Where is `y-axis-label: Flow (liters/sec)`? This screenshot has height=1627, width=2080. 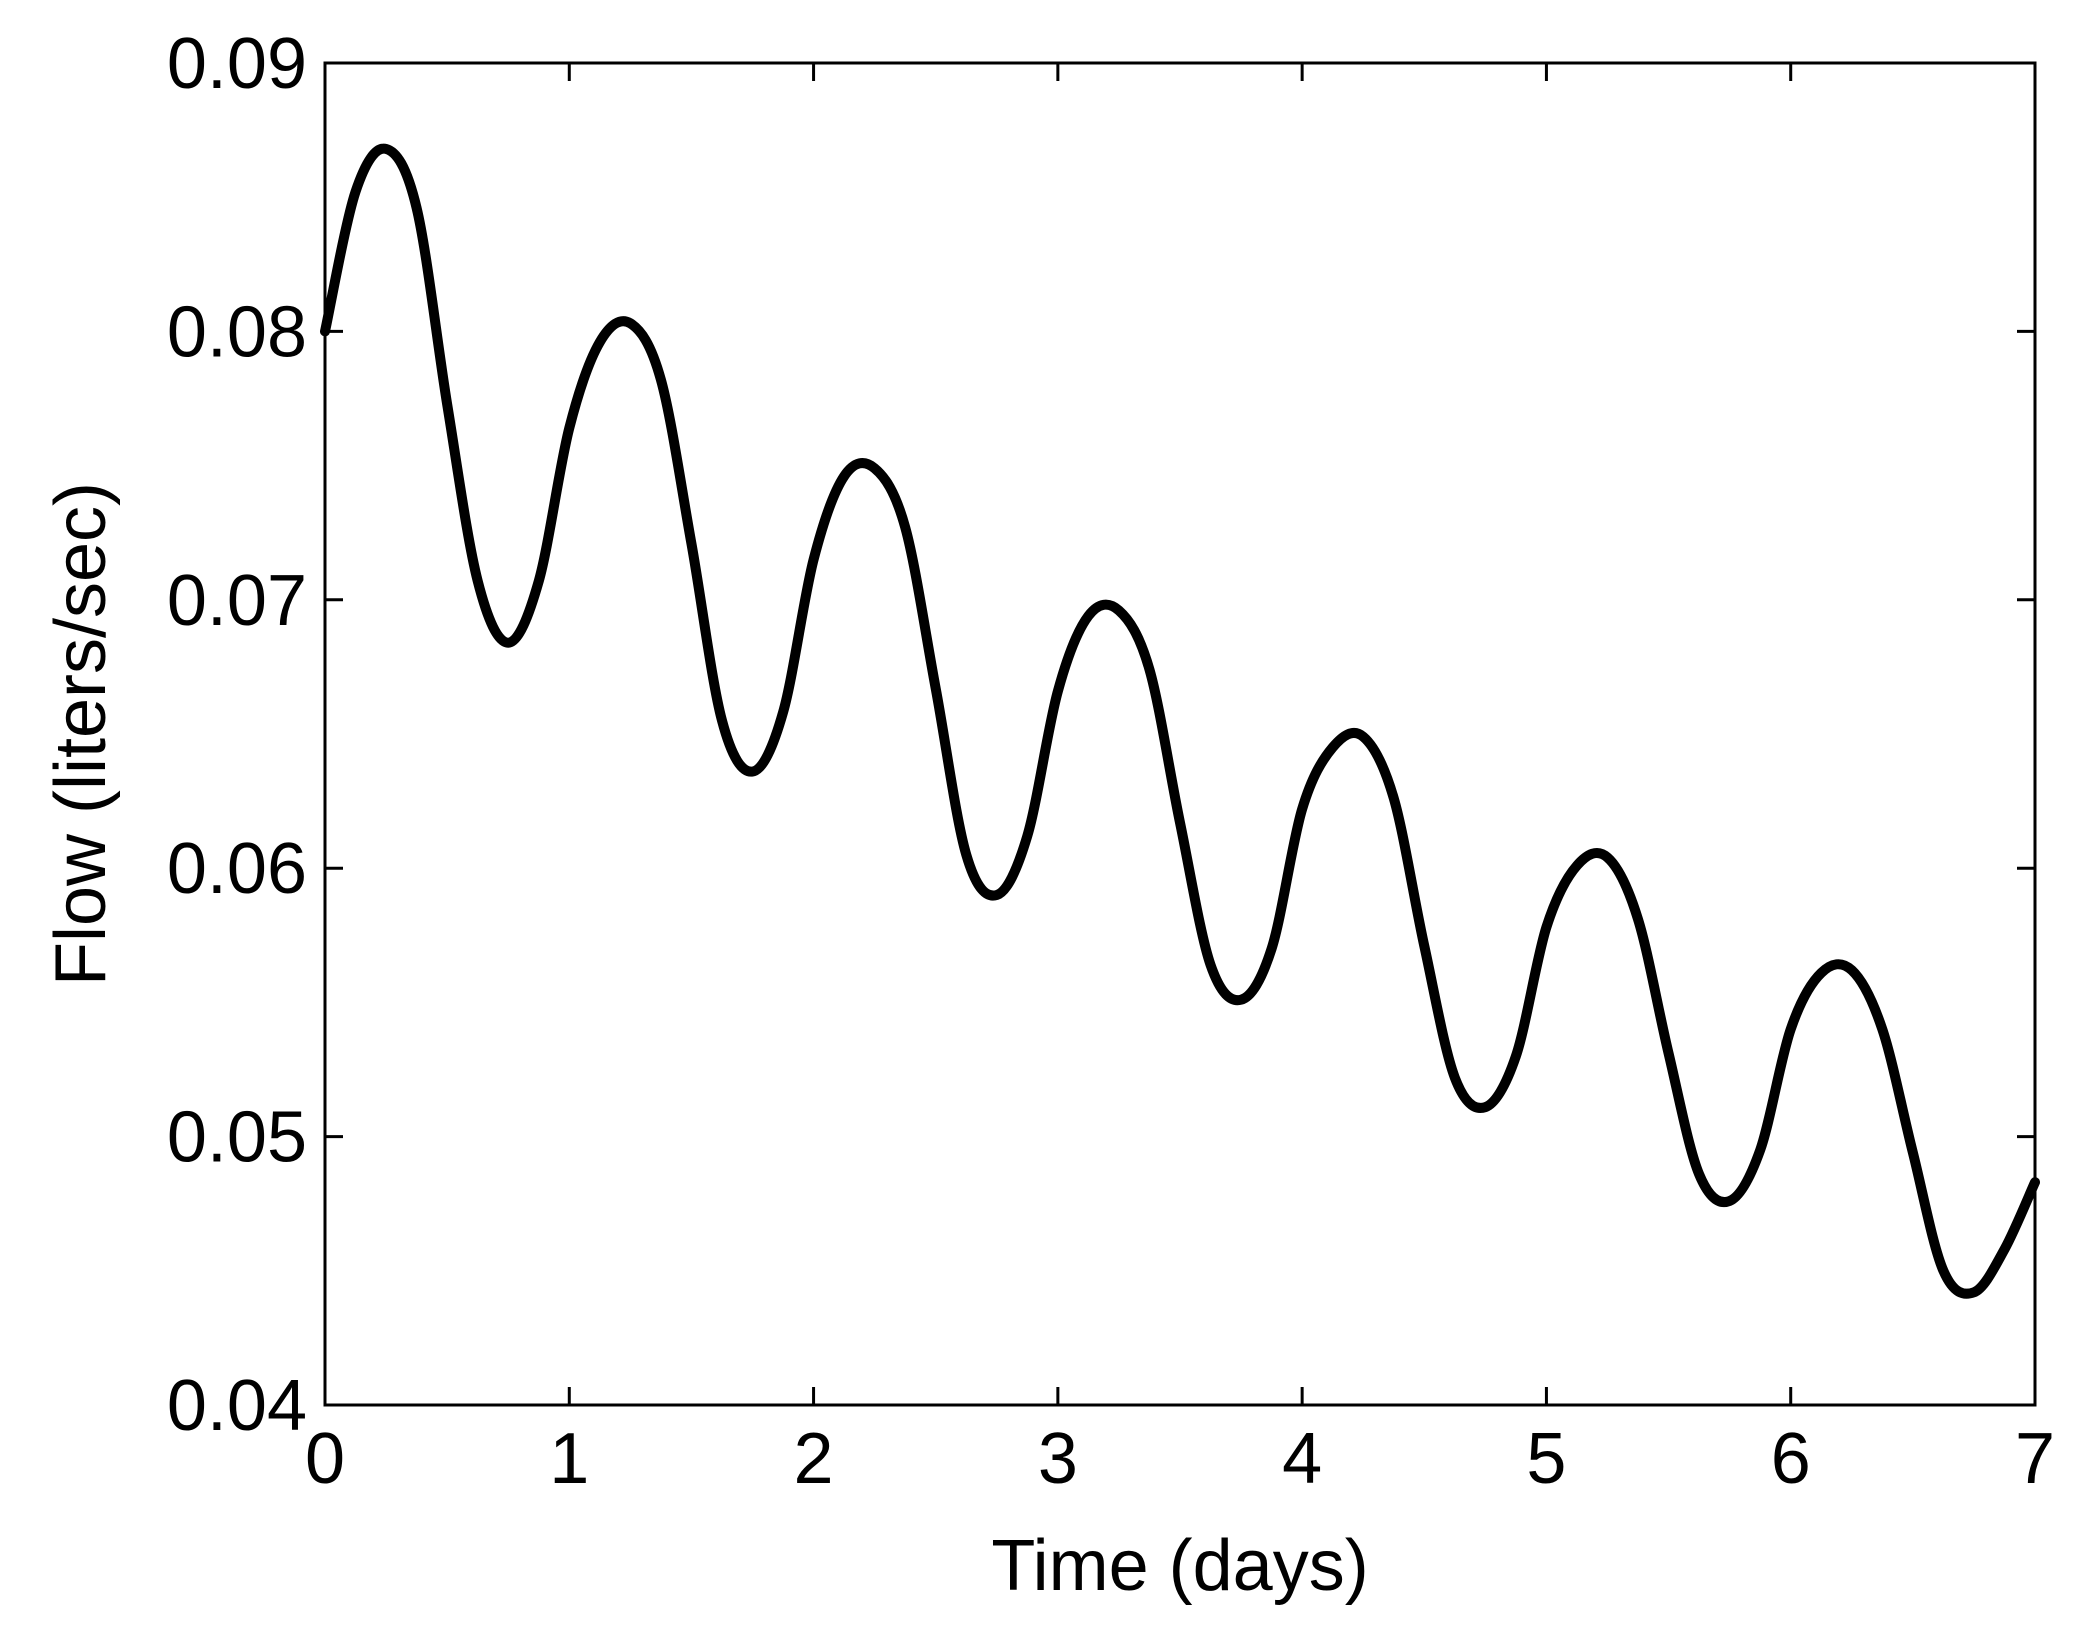
y-axis-label: Flow (liters/sec) is located at coordinates (81, 734).